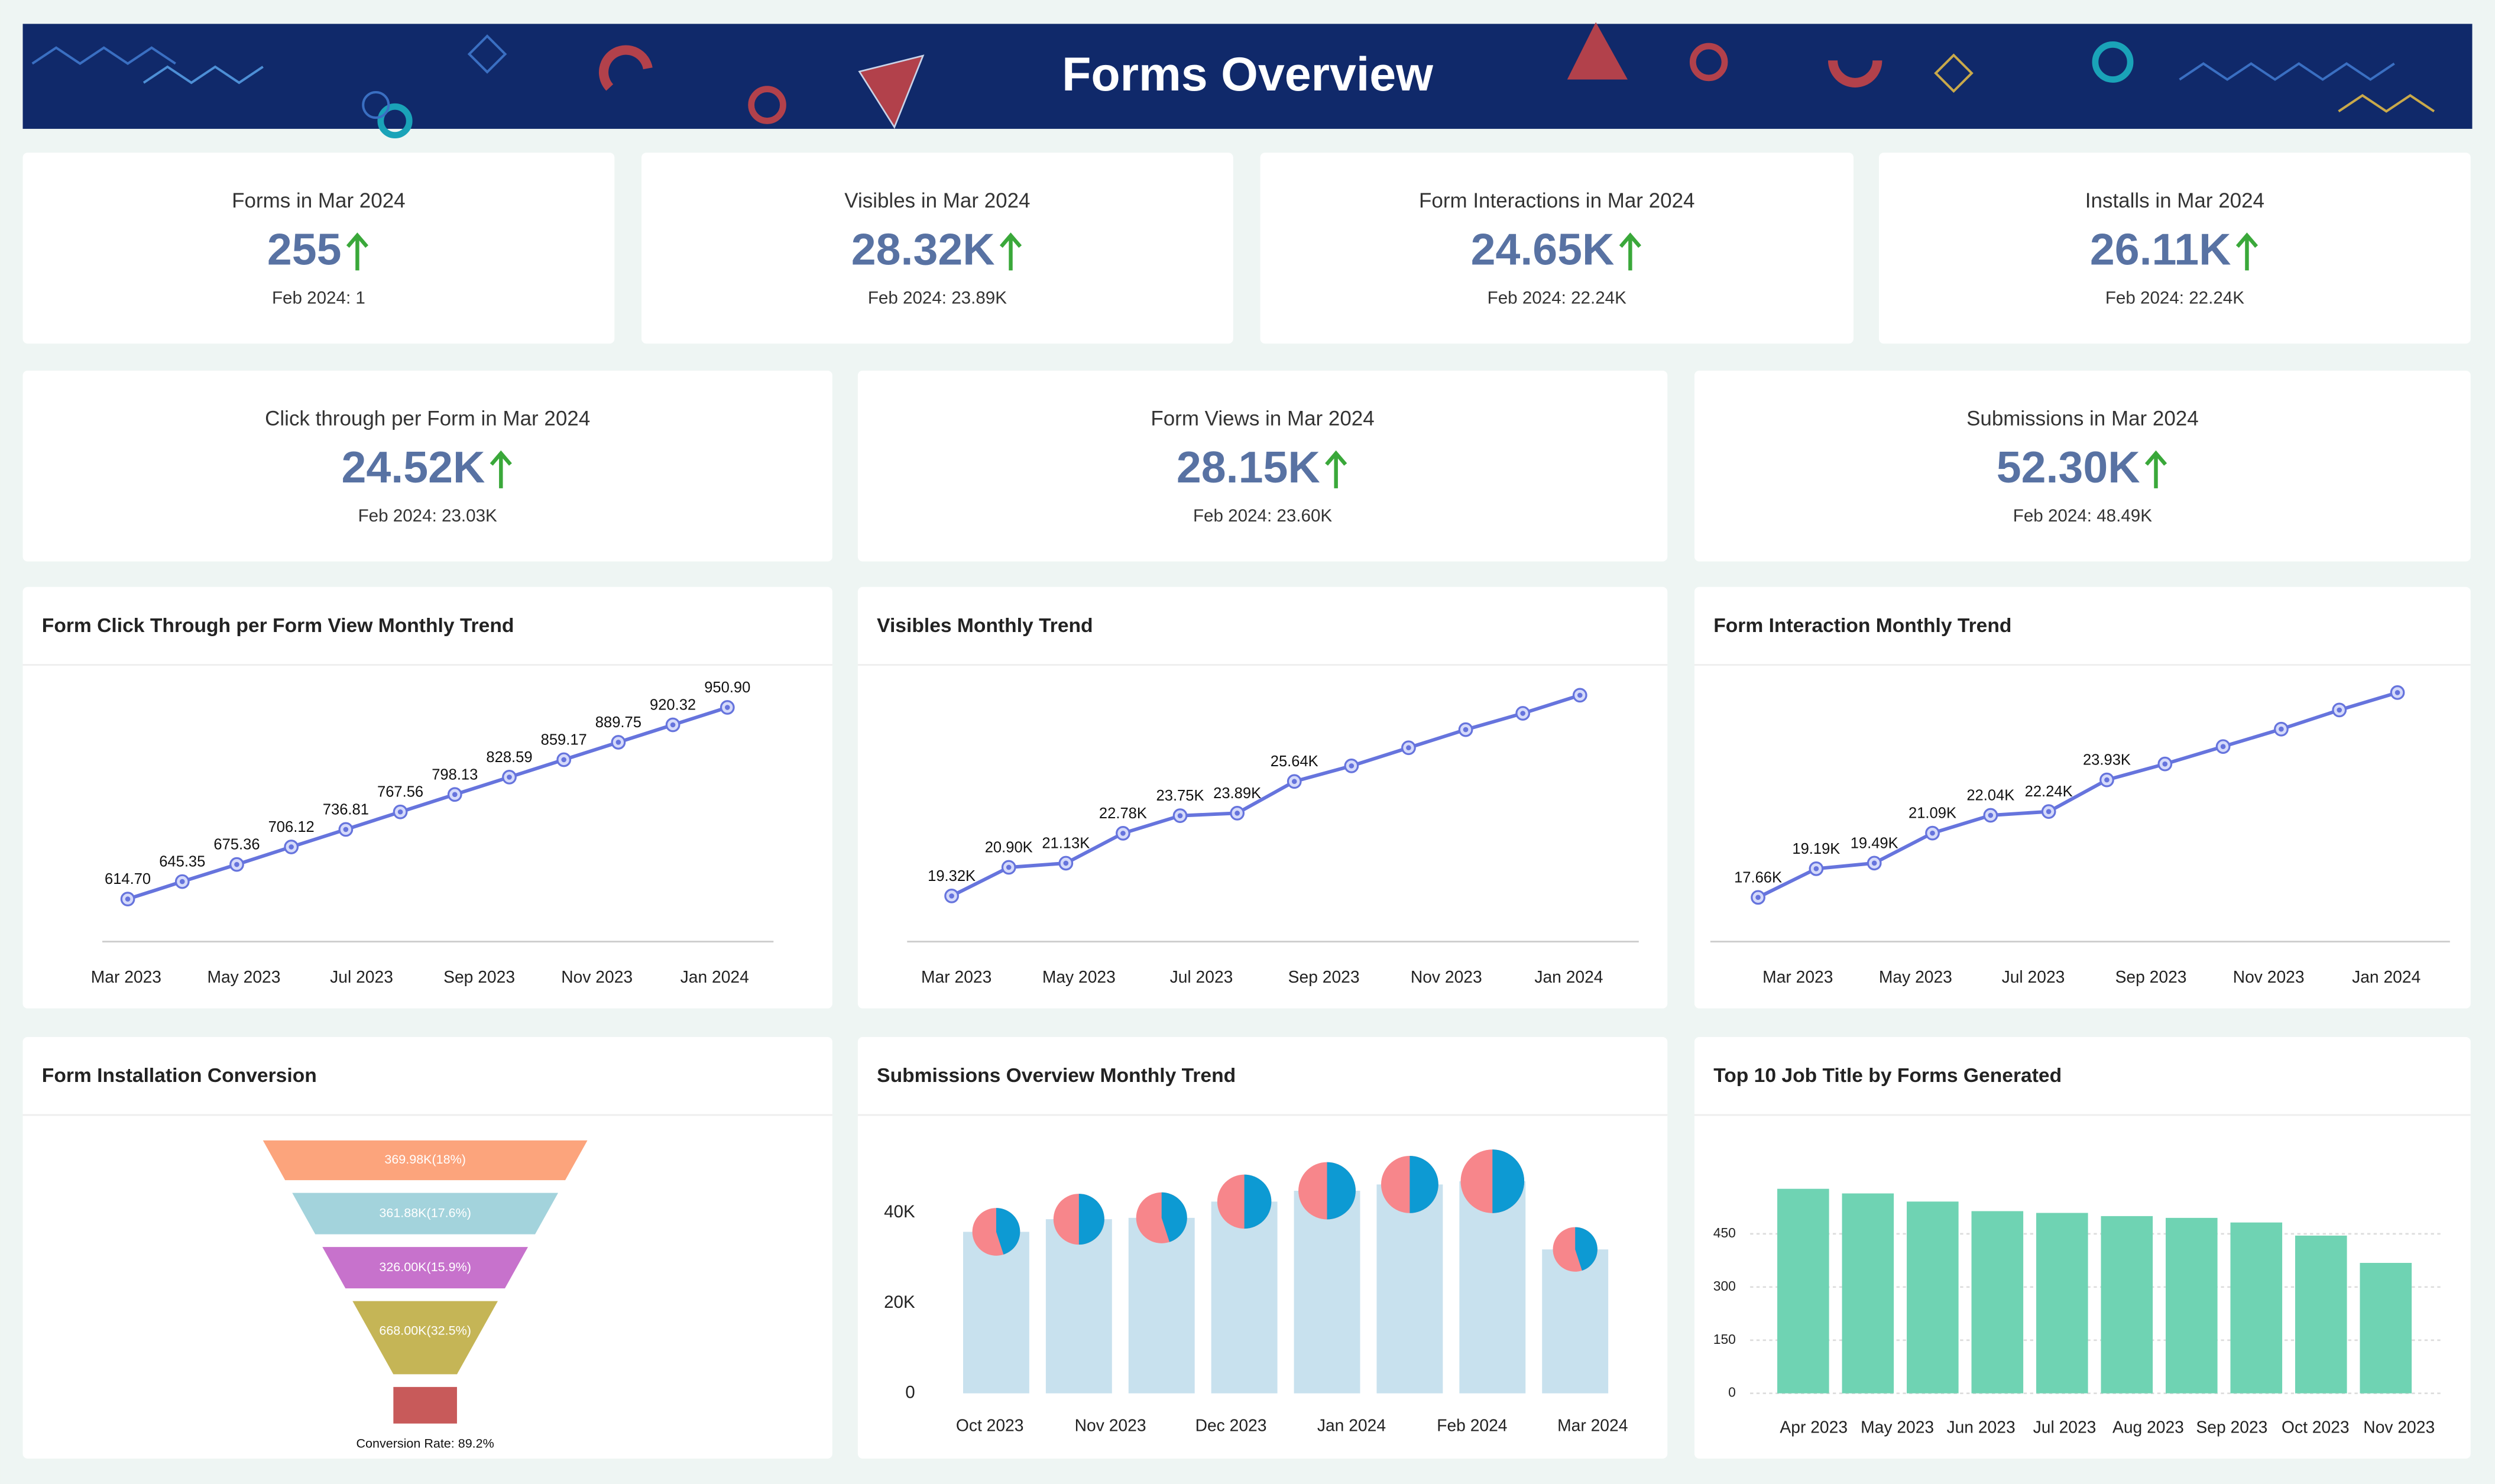  What do you see at coordinates (509, 757) in the screenshot?
I see `data-label: 828.59` at bounding box center [509, 757].